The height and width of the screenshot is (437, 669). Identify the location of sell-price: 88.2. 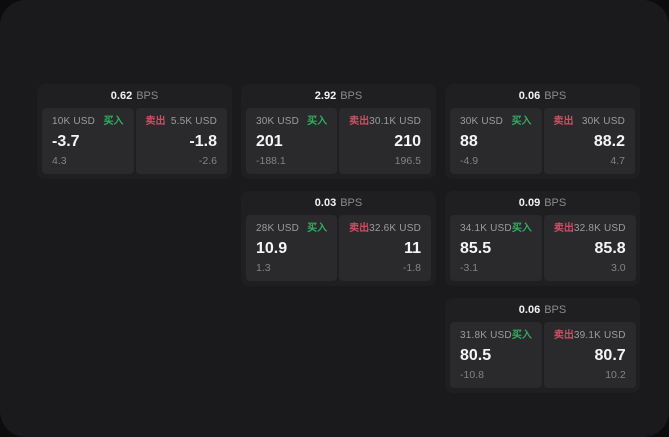
(609, 141).